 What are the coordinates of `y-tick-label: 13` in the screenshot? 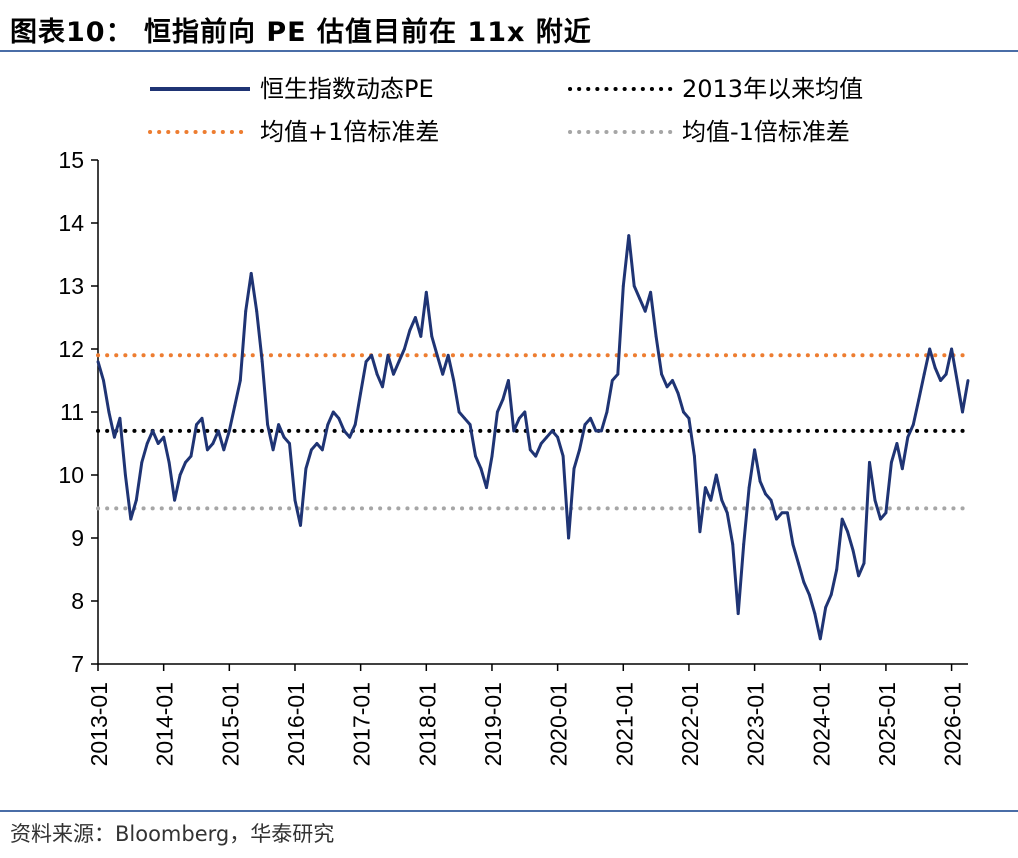 It's located at (71, 286).